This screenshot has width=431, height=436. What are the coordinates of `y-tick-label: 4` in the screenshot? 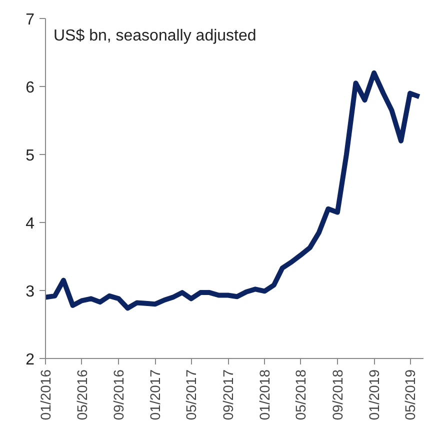 It's located at (30, 224).